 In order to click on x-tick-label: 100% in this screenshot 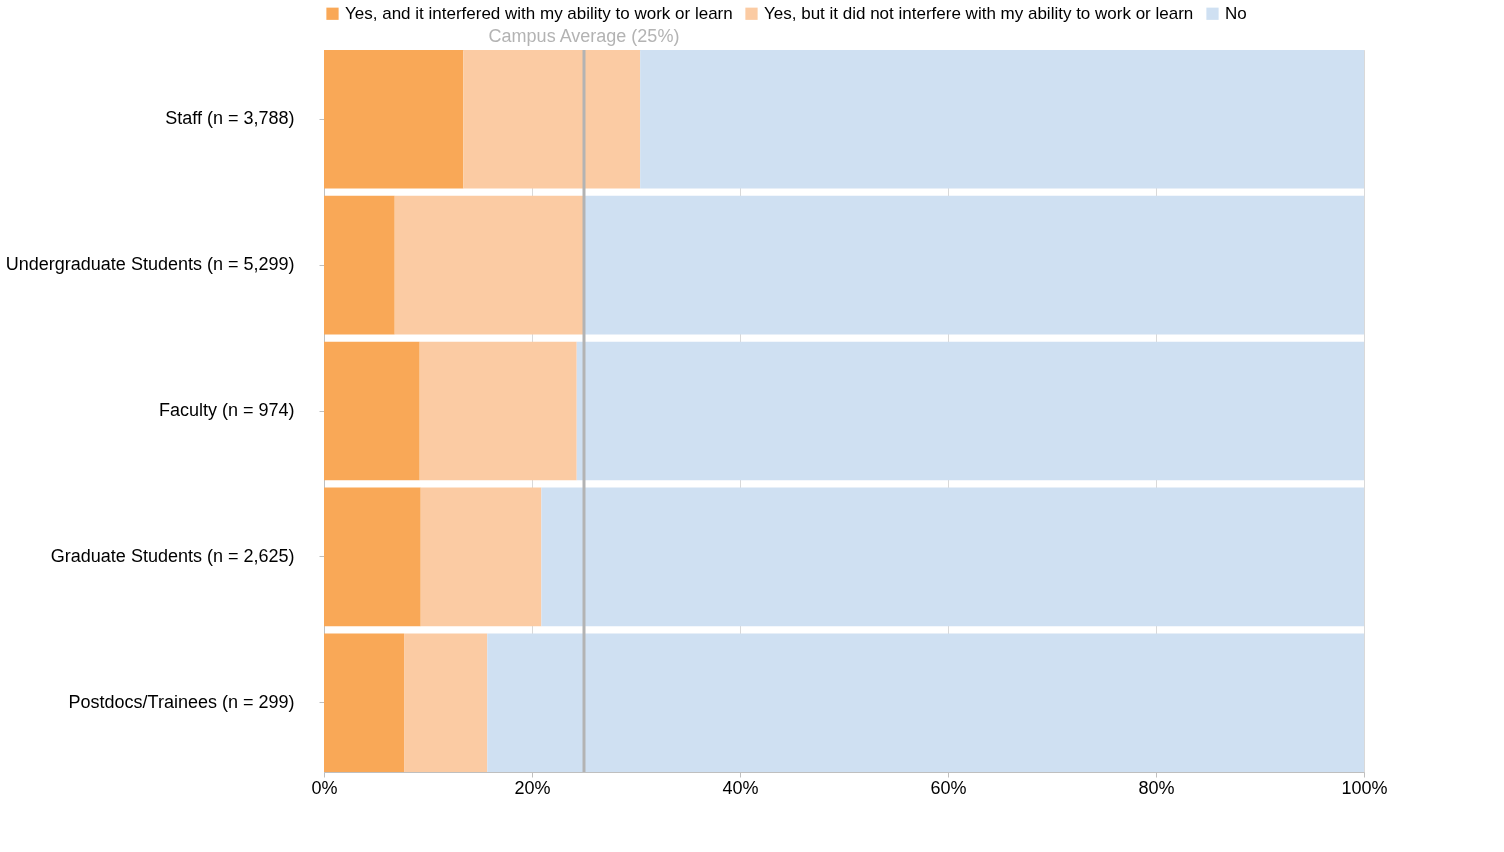, I will do `click(1364, 787)`.